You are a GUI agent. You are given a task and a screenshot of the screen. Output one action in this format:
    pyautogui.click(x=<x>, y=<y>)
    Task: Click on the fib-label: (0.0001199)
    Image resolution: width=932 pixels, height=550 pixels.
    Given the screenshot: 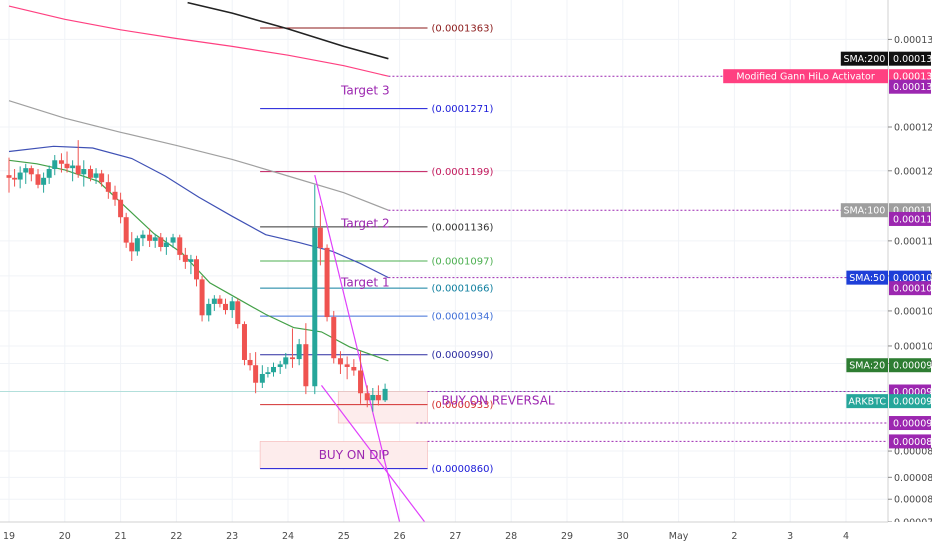 What is the action you would take?
    pyautogui.click(x=463, y=172)
    